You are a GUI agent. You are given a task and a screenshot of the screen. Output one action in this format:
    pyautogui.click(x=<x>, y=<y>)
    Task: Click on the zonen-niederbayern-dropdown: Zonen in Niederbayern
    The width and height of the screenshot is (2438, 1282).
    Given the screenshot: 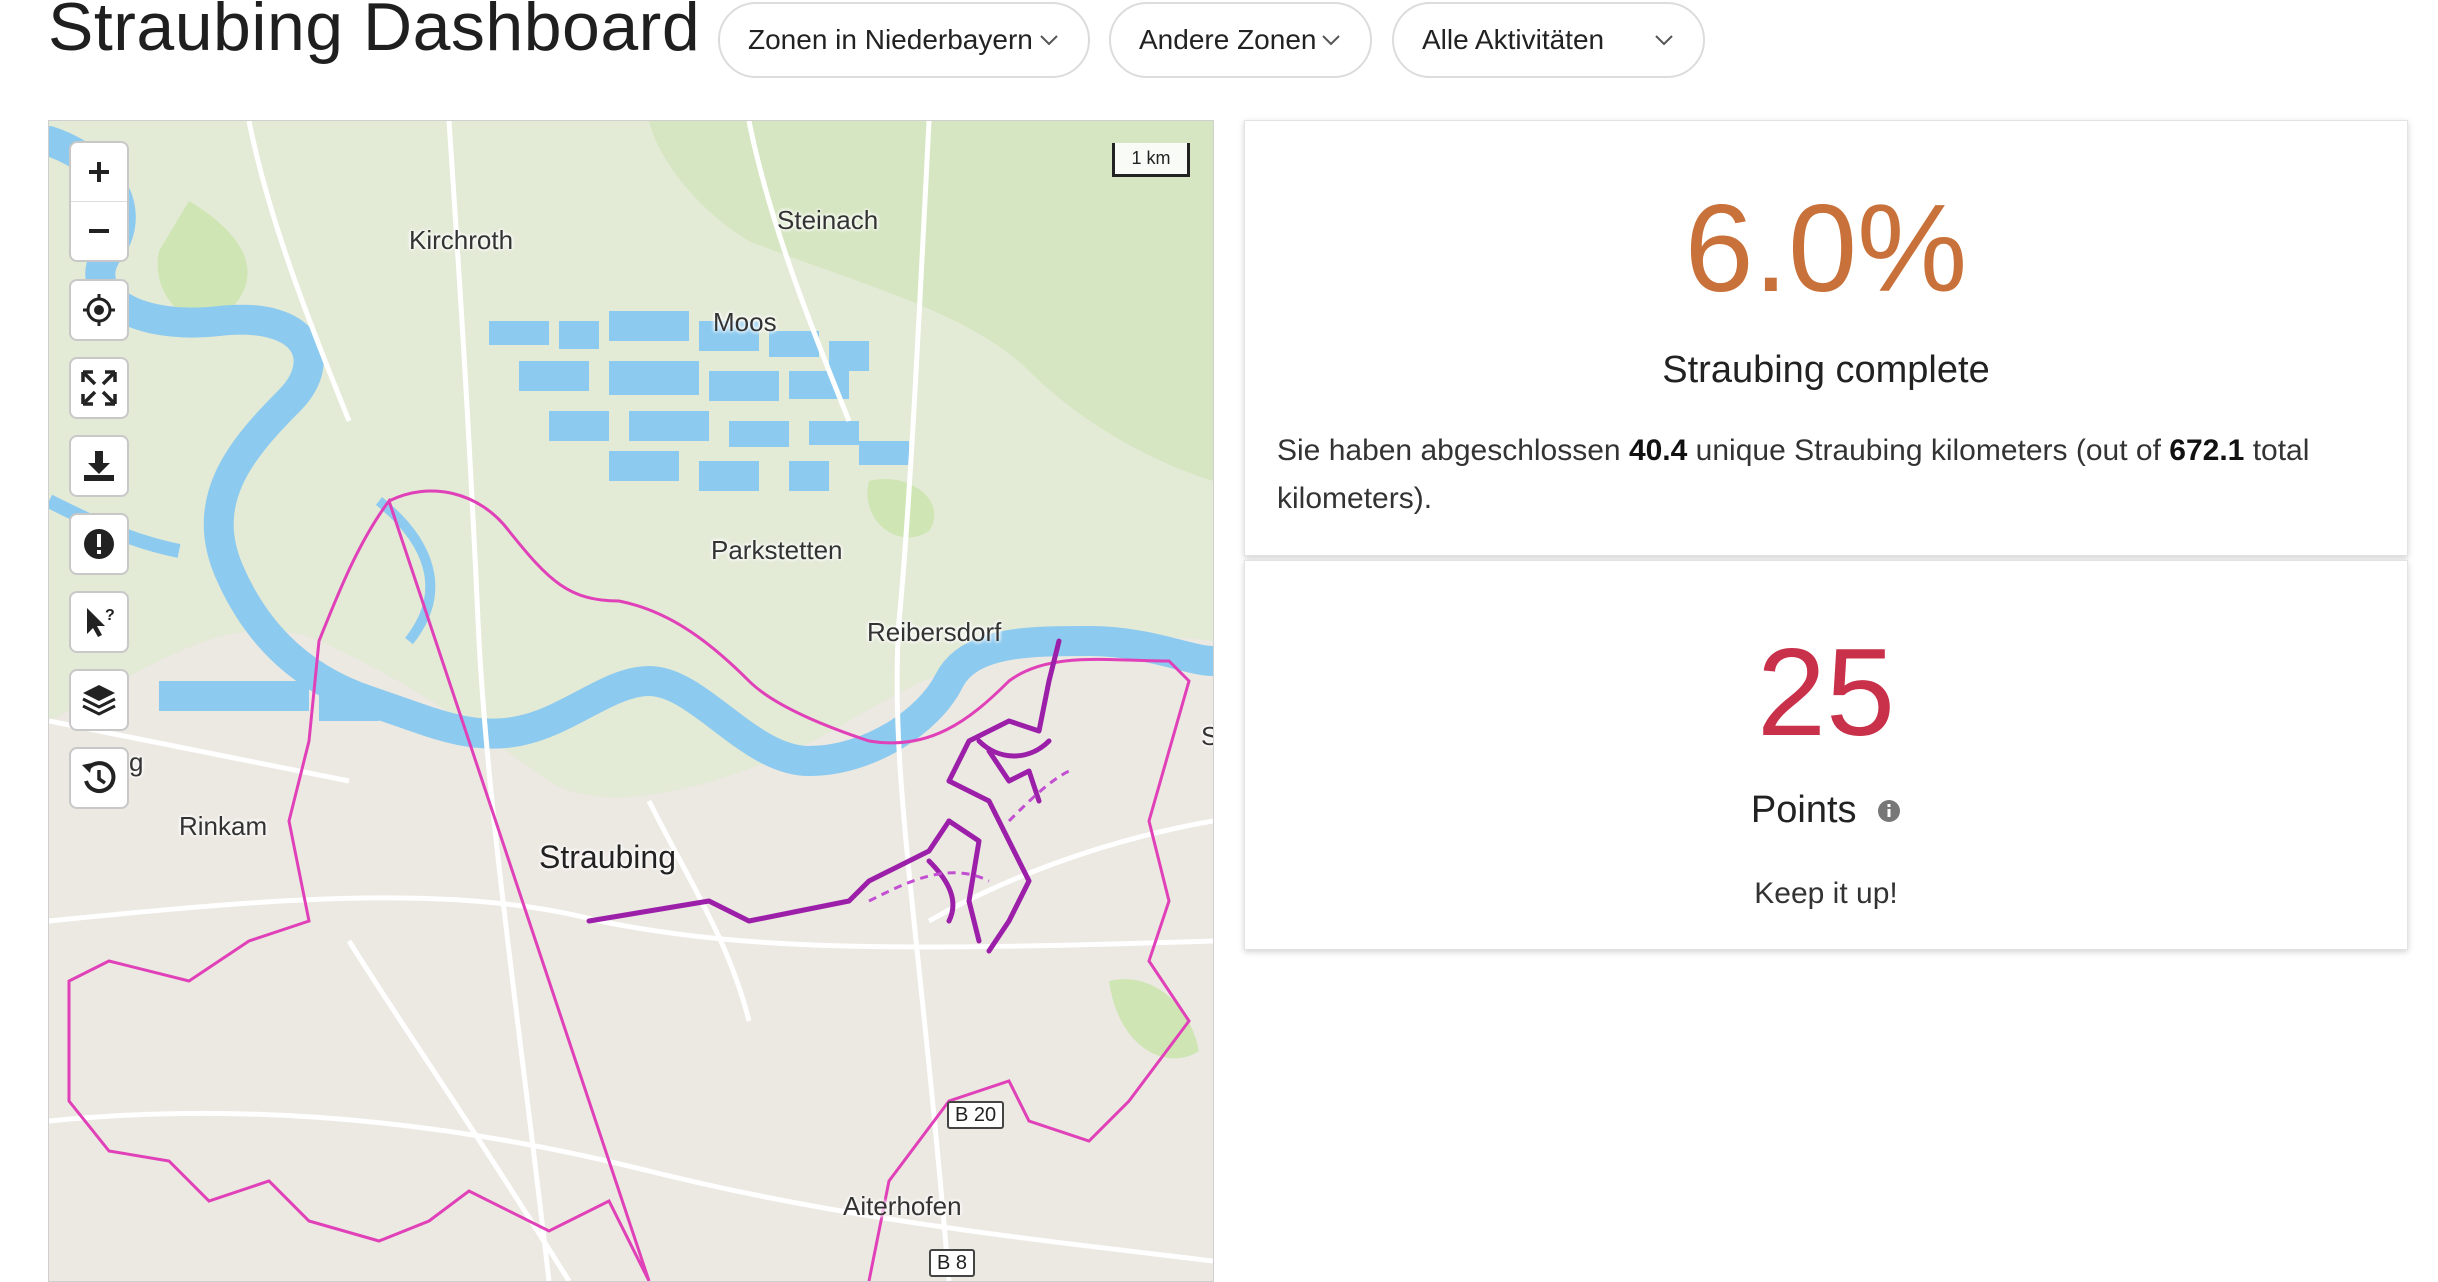 What is the action you would take?
    pyautogui.click(x=904, y=40)
    